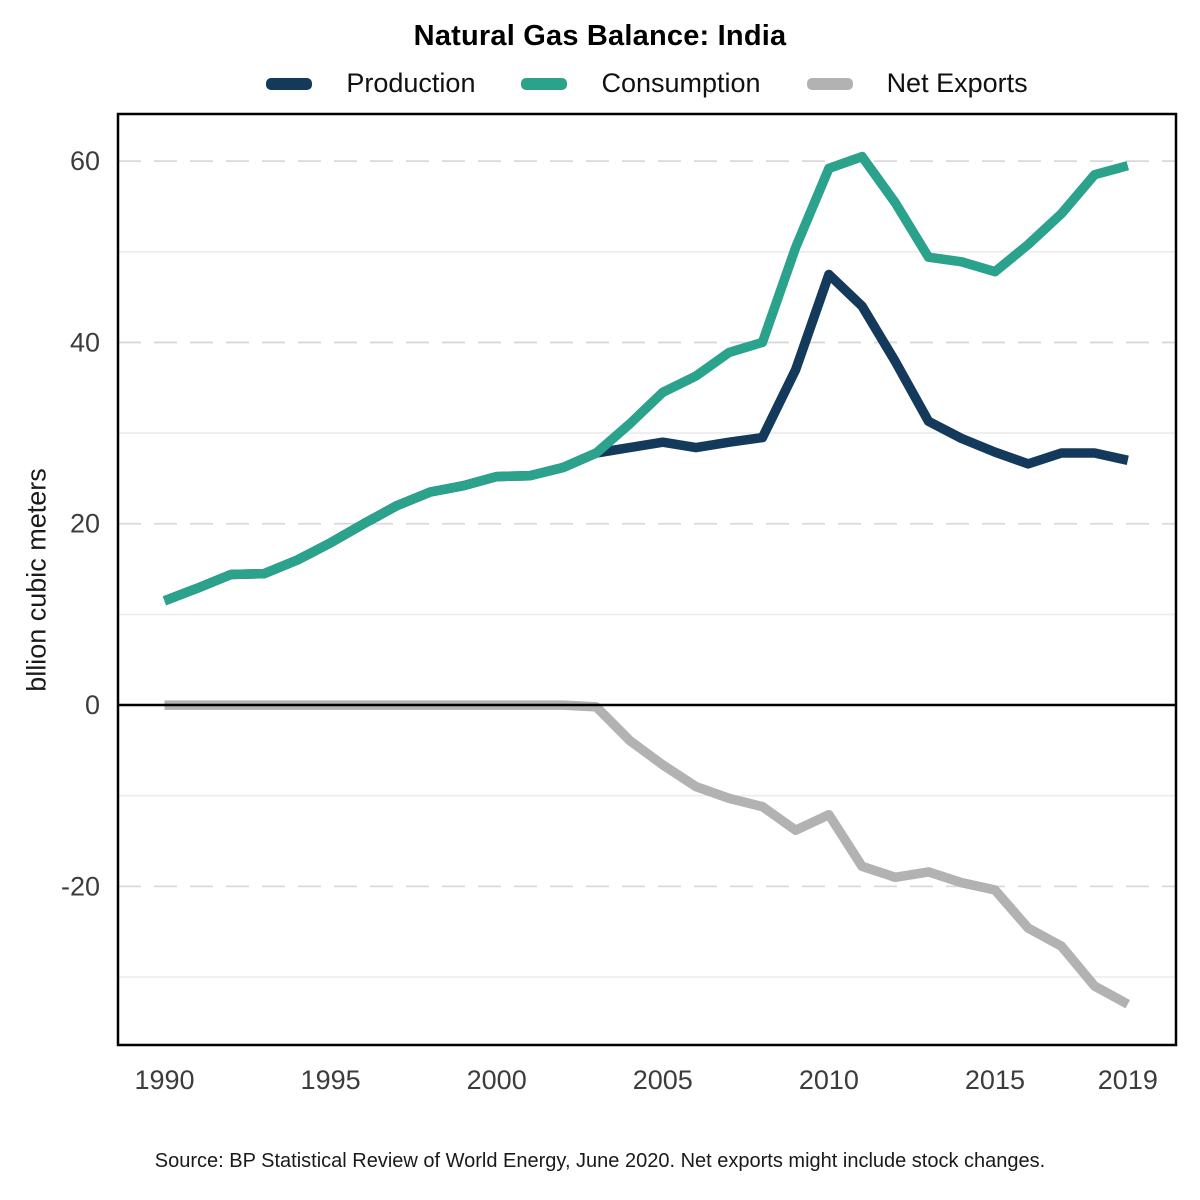 This screenshot has width=1200, height=1200. What do you see at coordinates (411, 83) in the screenshot?
I see `legend-label: Production` at bounding box center [411, 83].